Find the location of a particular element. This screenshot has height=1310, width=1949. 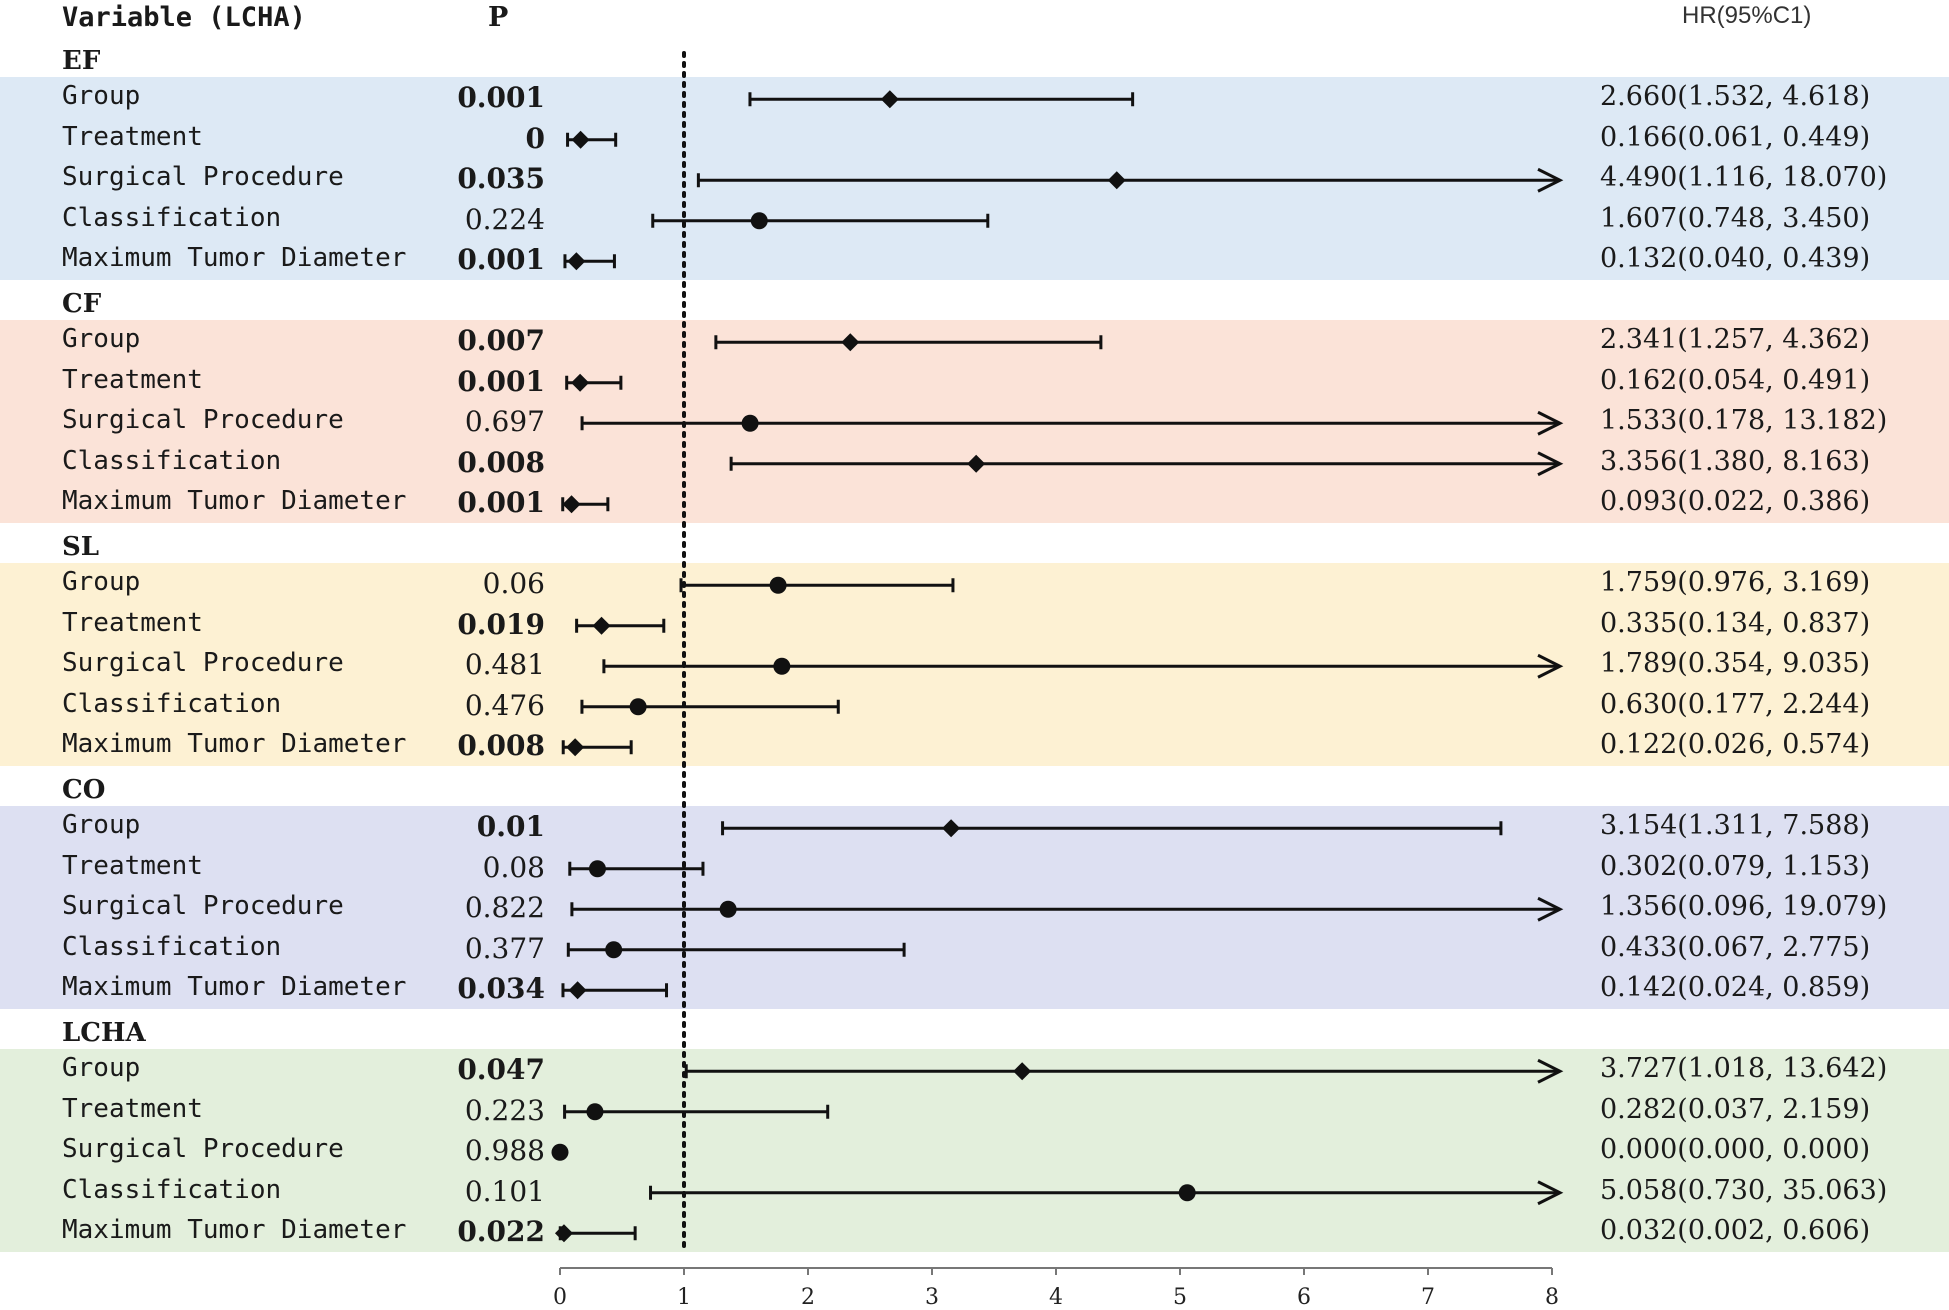

header-hr: HR(95%C1) is located at coordinates (1747, 15).